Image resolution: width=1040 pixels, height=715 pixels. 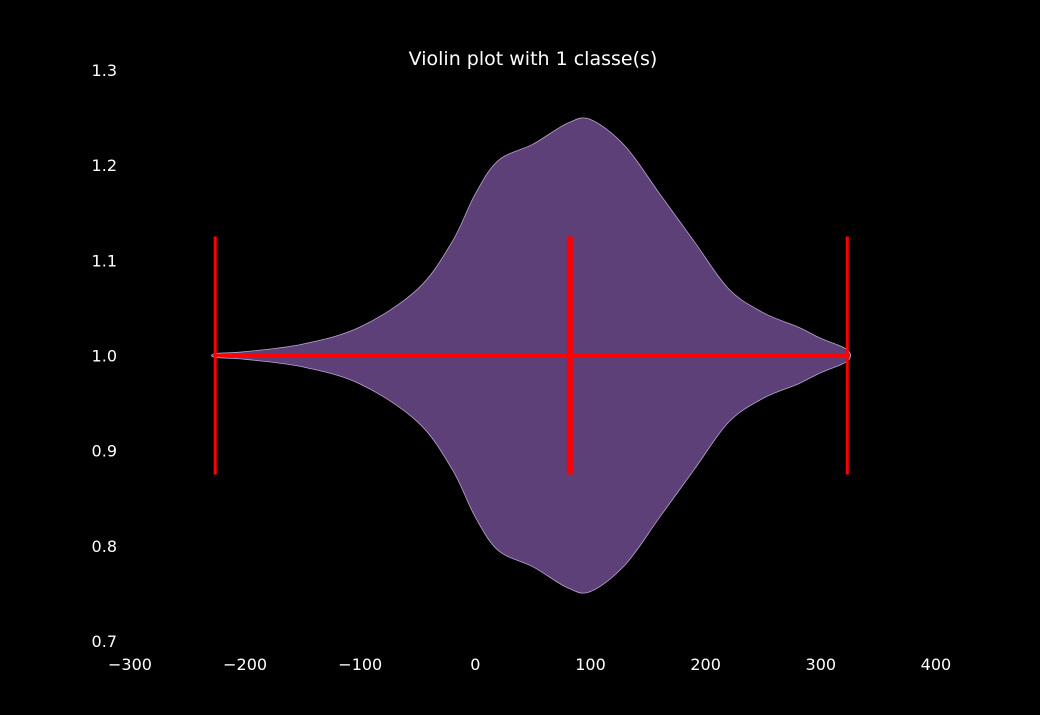 I want to click on y-tick-label: 0.7, so click(x=104, y=641).